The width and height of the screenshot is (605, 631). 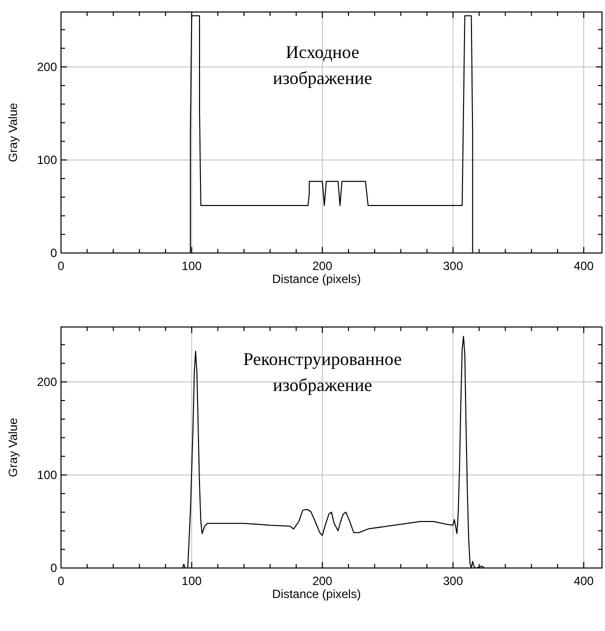 I want to click on text: Реконструированное изображение, so click(x=322, y=372).